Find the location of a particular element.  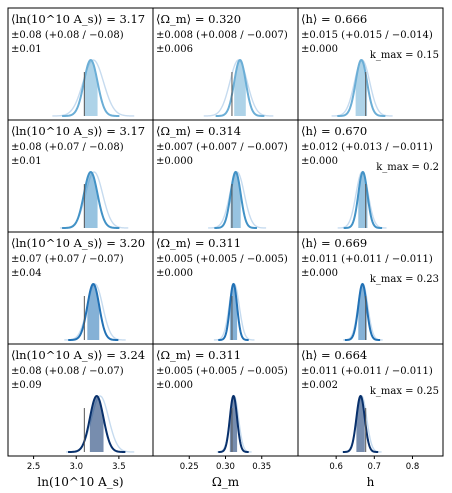

bias-label: ±0.04 is located at coordinates (26, 273).